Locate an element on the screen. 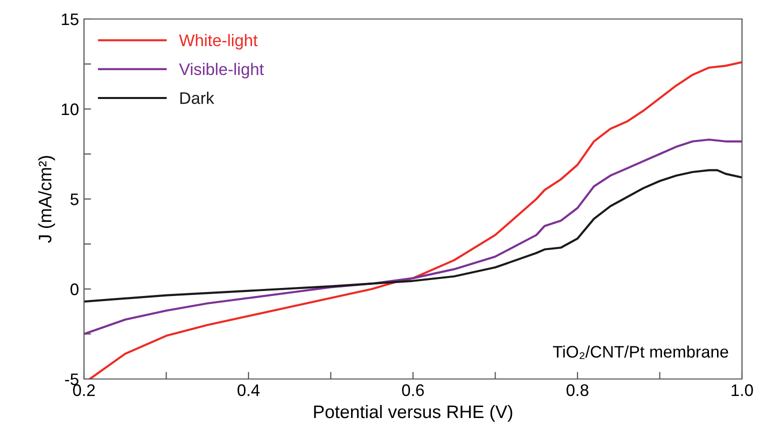 This screenshot has width=759, height=448. x-tick-label: 0.8 is located at coordinates (577, 390).